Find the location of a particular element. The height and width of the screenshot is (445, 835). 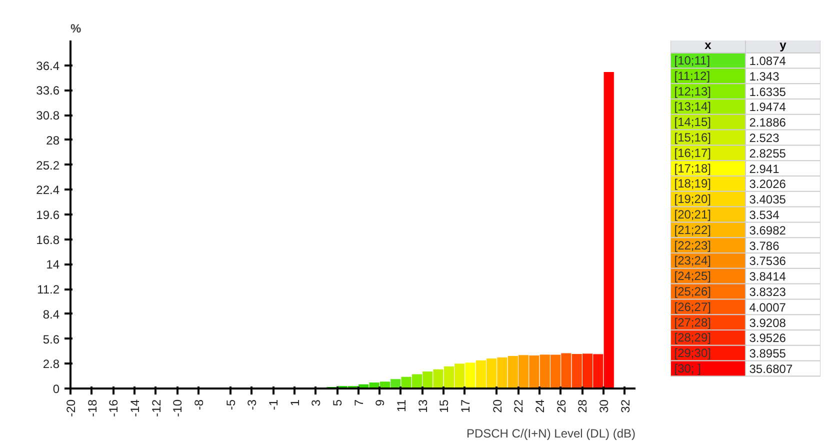

data-label: 2.8255 is located at coordinates (767, 153).